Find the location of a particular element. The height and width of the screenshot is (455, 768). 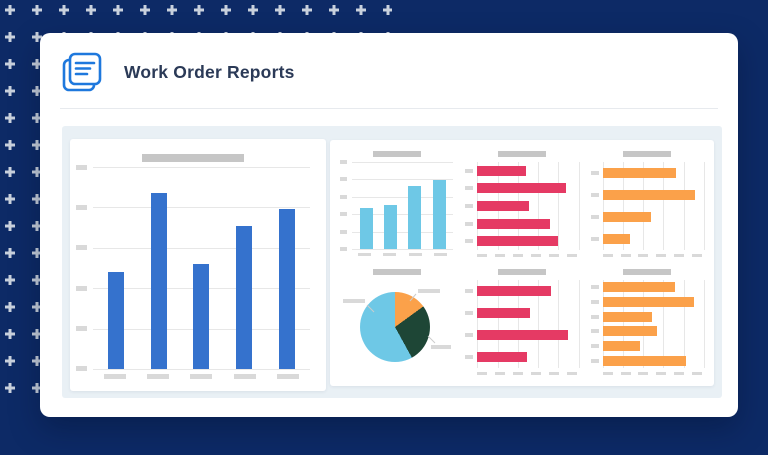

card-header: Work Order Reports is located at coordinates (177, 72).